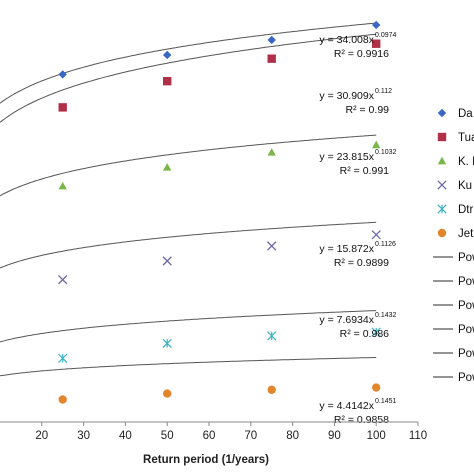  I want to click on trendline-equation-4: y = 15.872x, so click(346, 249).